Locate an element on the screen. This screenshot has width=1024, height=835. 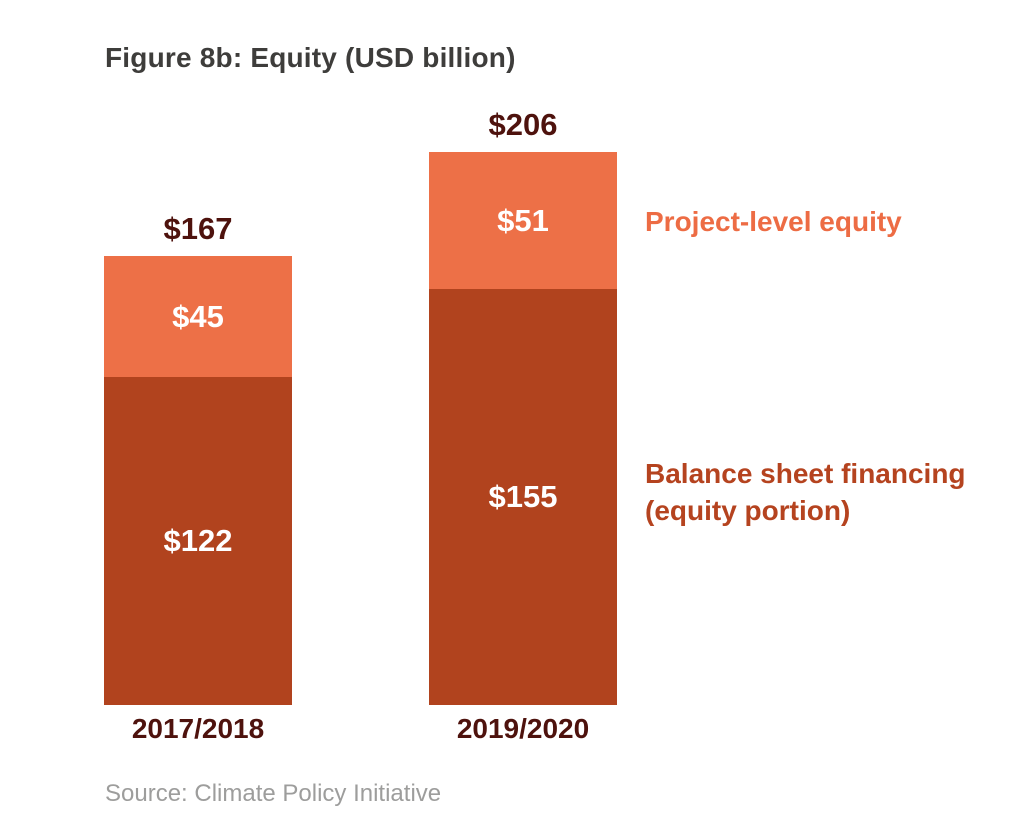
source-caption: Source: Climate Policy Initiative is located at coordinates (273, 793).